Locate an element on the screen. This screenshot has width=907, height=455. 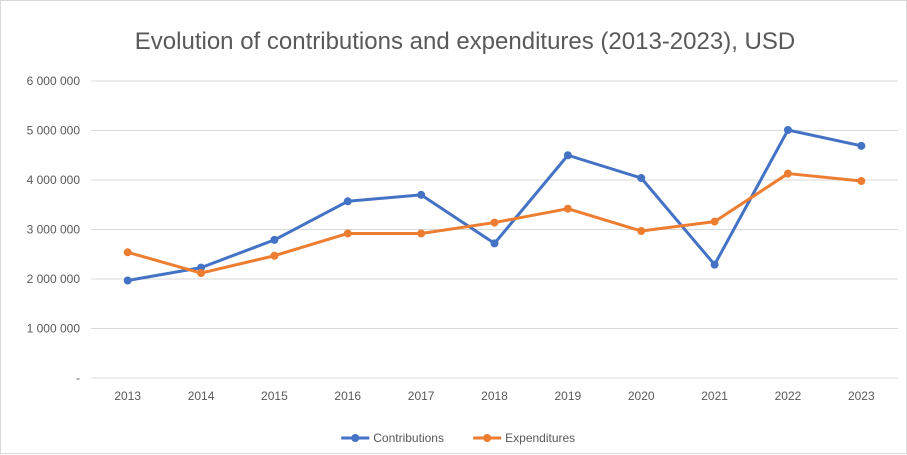
x-tick-label: 2016 is located at coordinates (347, 396).